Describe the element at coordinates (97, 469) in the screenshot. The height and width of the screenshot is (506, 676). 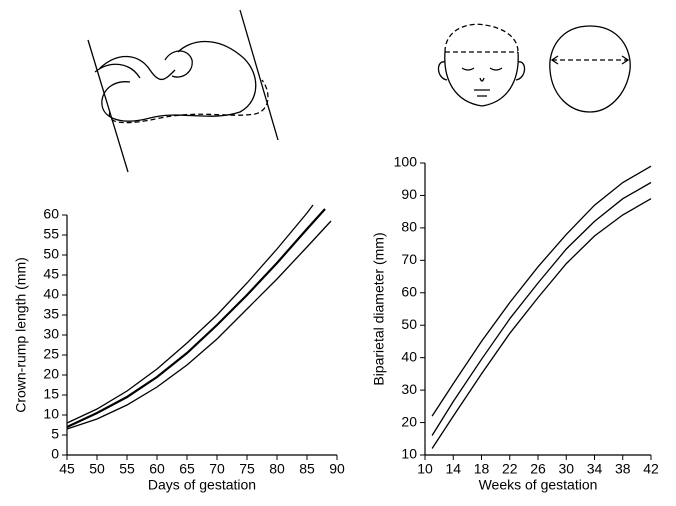
I see `x-tick-label: 50` at that location.